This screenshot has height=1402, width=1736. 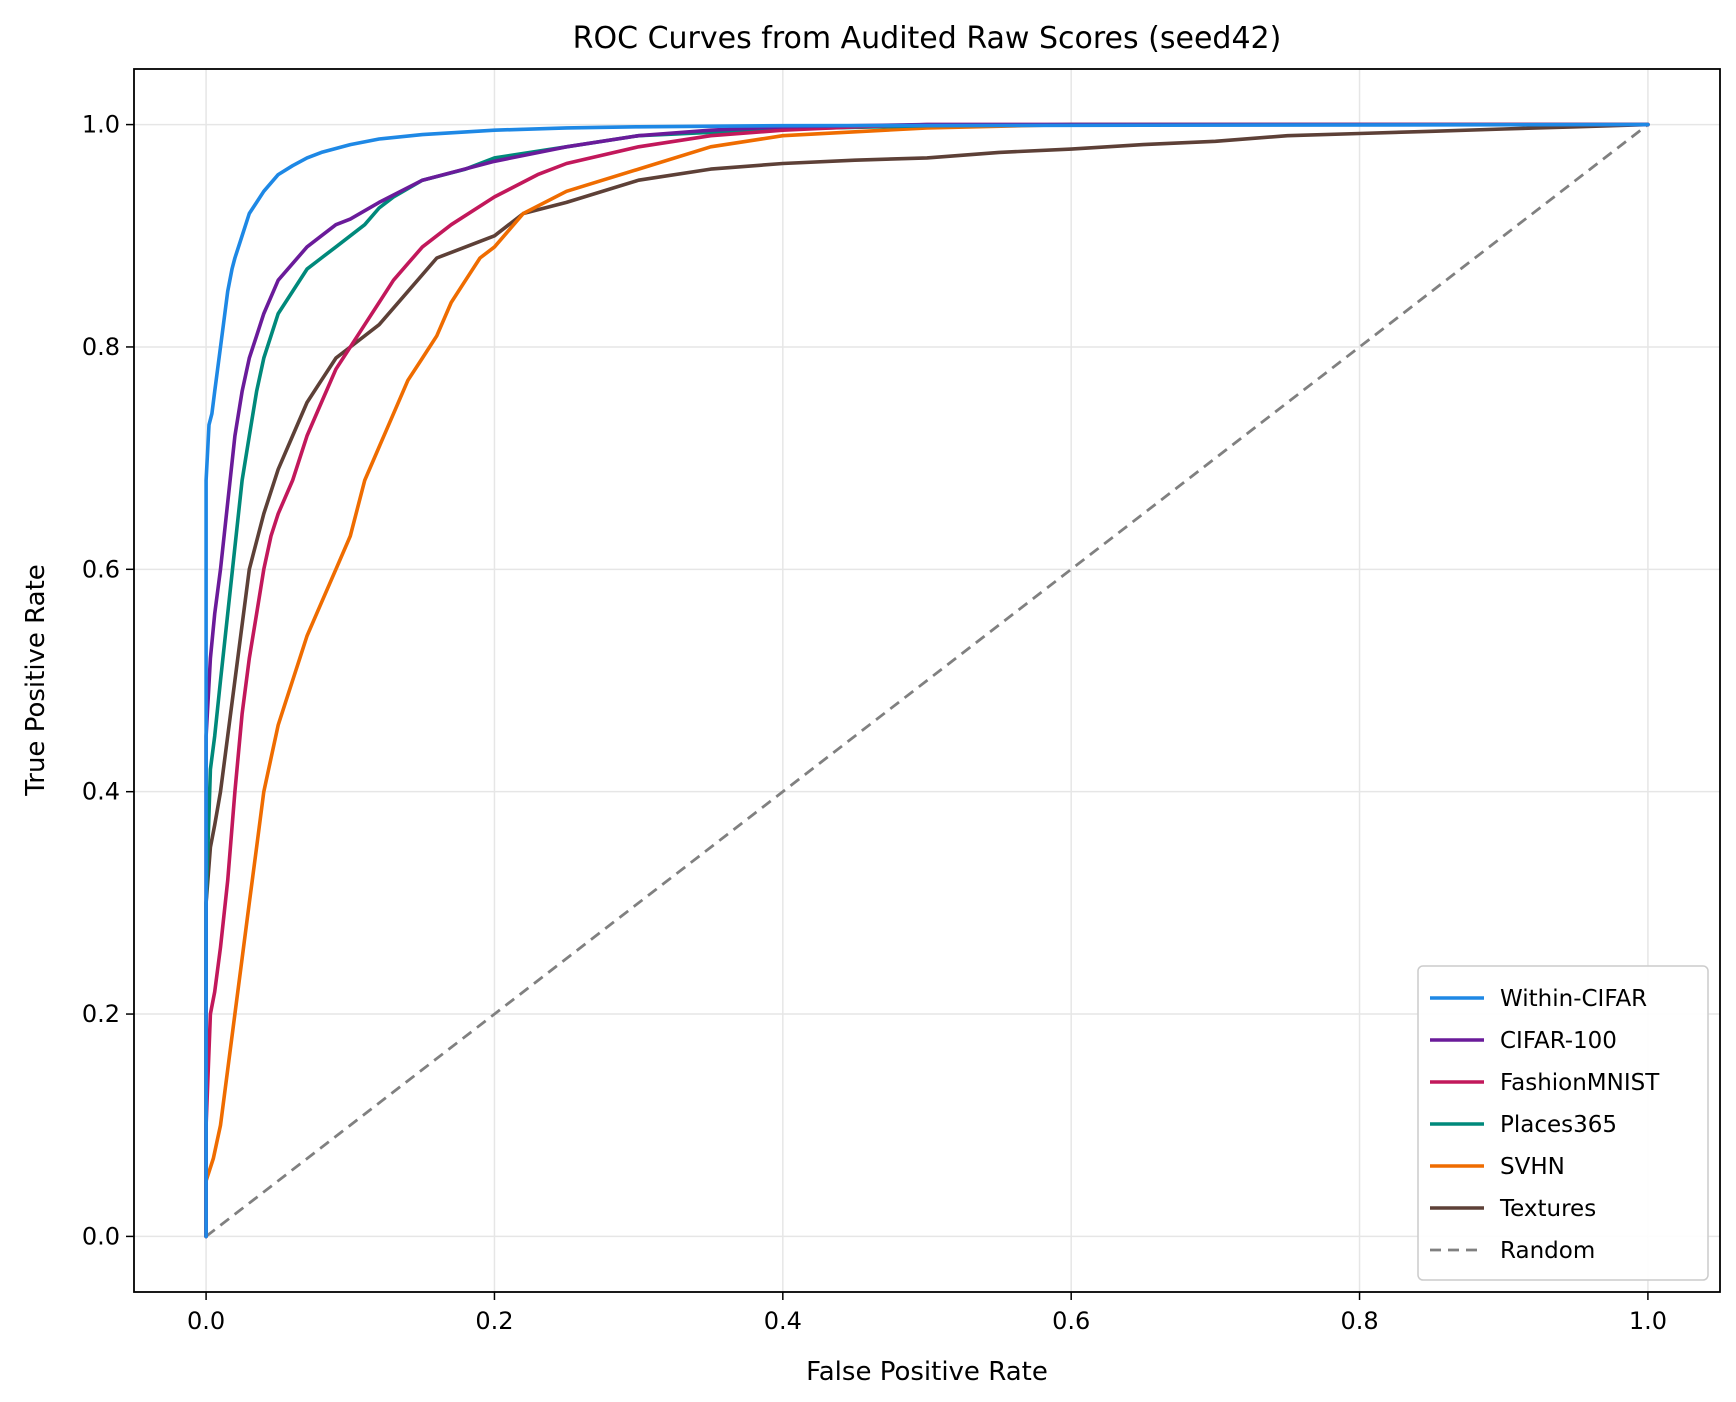 I want to click on legend-box, so click(x=1563, y=1123).